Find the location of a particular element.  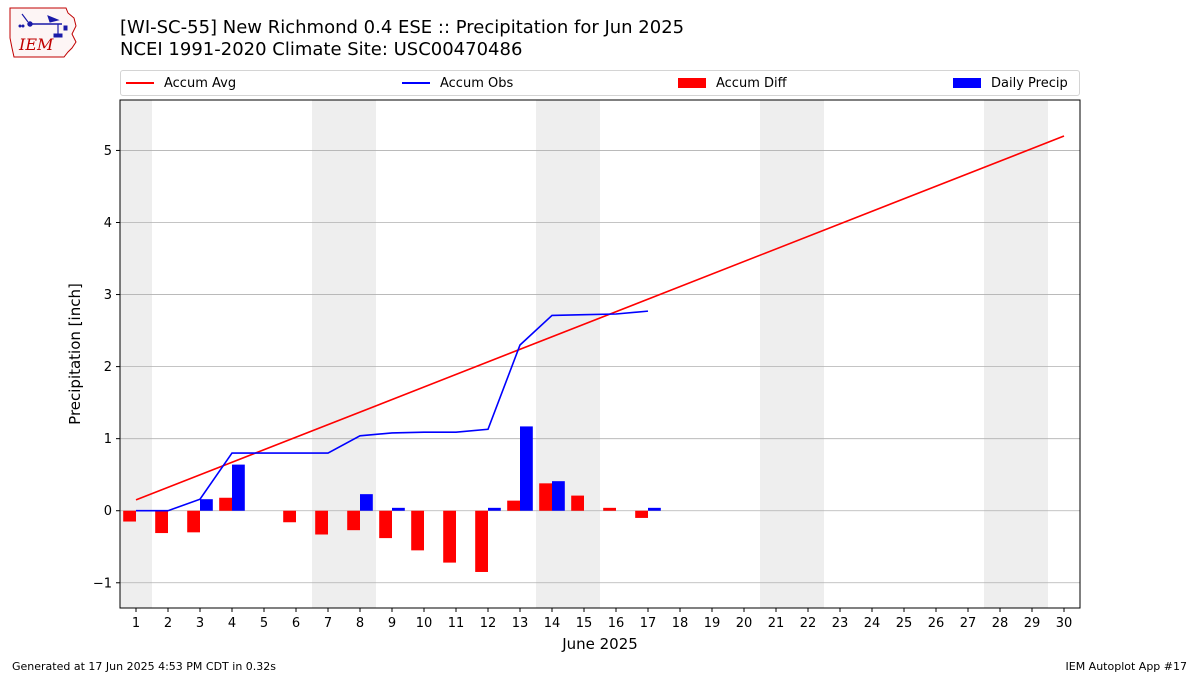

x-tick-label: 6 is located at coordinates (296, 623).